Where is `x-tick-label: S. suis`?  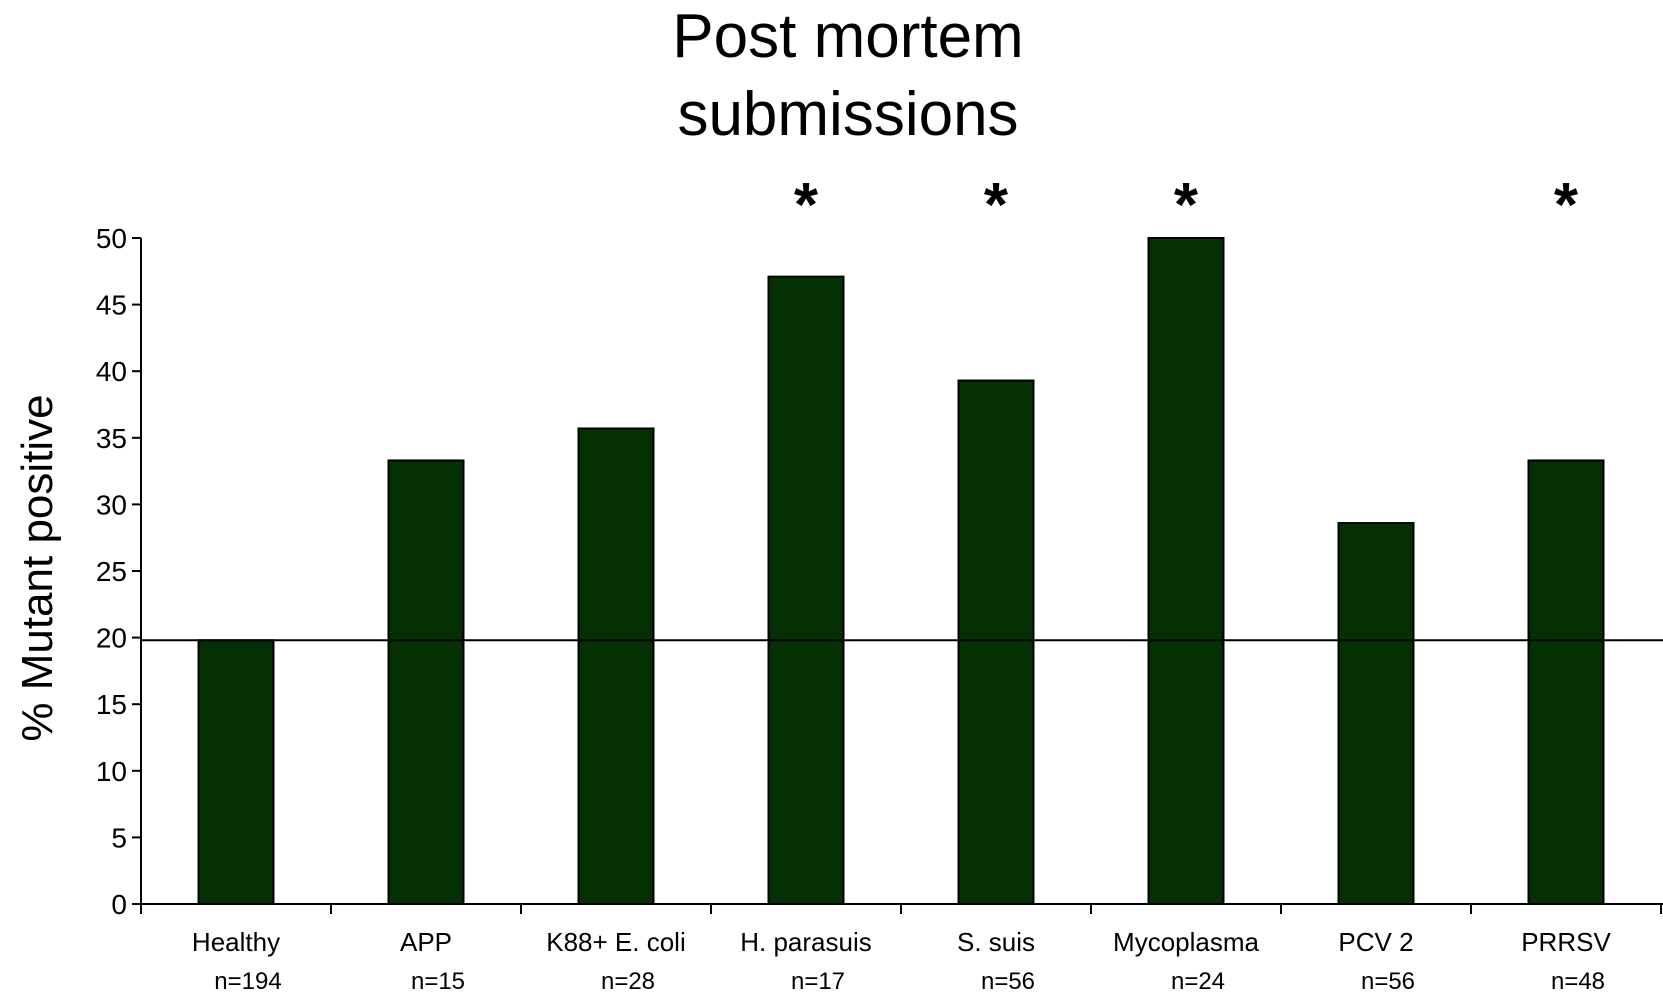 x-tick-label: S. suis is located at coordinates (996, 942).